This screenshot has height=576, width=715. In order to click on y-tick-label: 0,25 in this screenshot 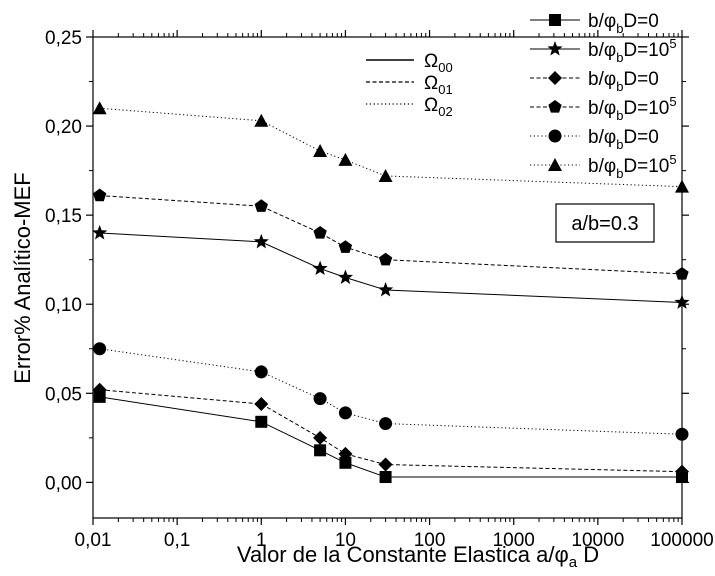, I will do `click(63, 38)`.